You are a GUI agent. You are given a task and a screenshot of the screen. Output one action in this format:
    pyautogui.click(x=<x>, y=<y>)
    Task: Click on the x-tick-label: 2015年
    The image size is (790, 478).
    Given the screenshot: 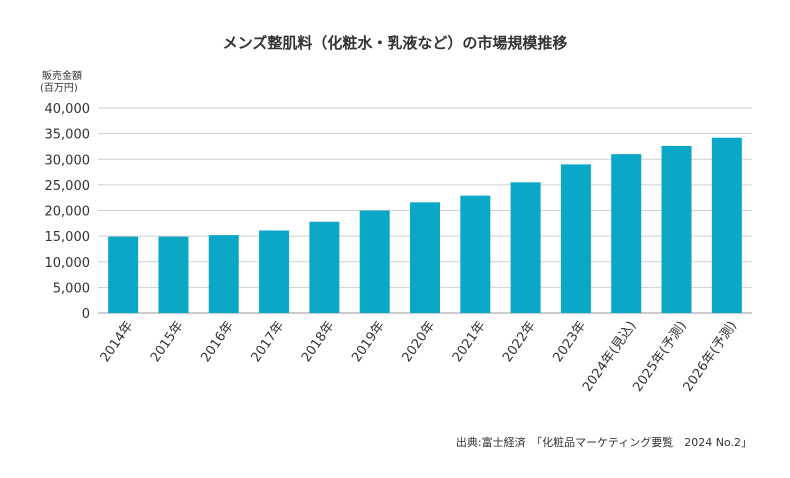 What is the action you would take?
    pyautogui.click(x=167, y=342)
    